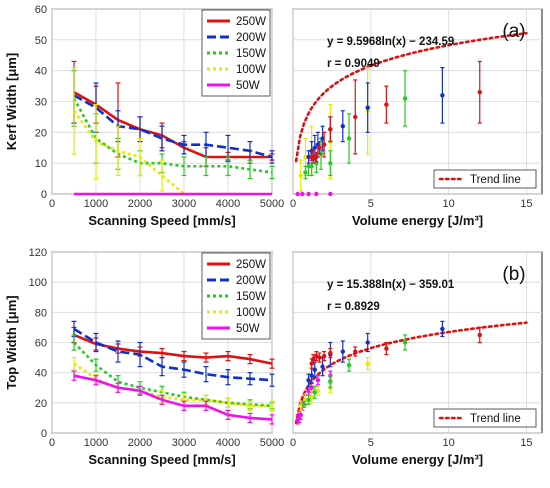 Image resolution: width=550 pixels, height=488 pixels. Describe the element at coordinates (353, 64) in the screenshot. I see `annotation-text: r = 0.9049` at that location.